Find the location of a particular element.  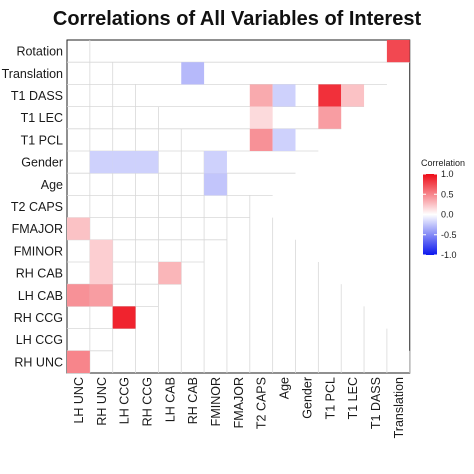

x-tick-label: FMAJOR is located at coordinates (239, 402).